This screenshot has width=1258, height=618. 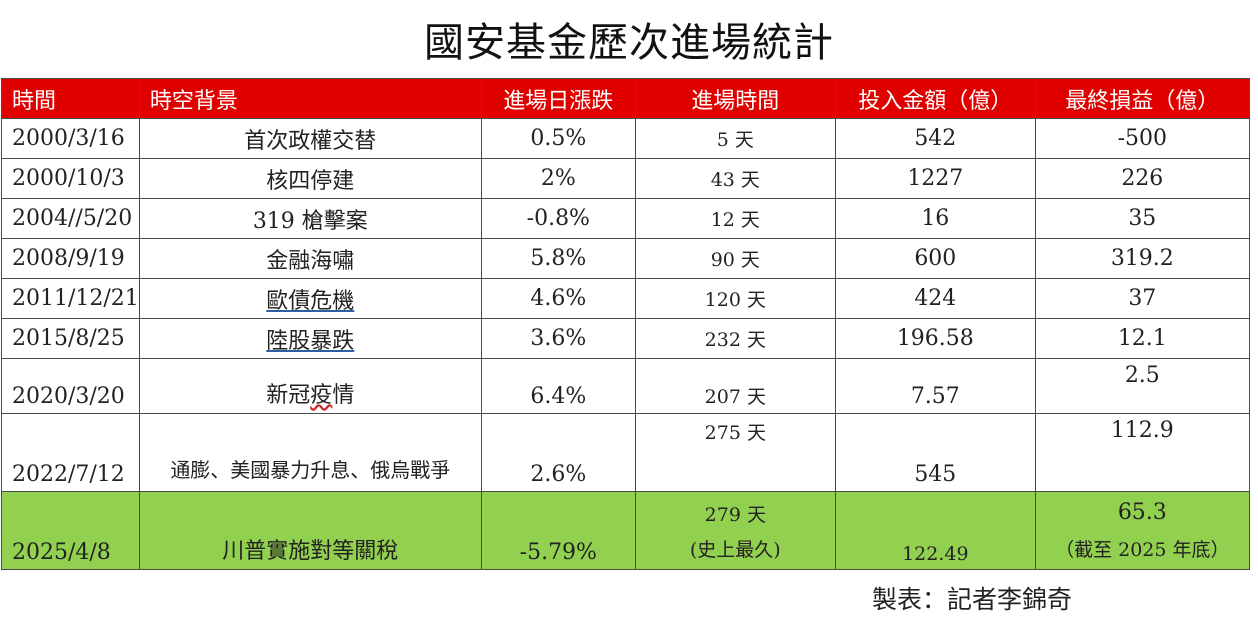 I want to click on background-text-b: 疫, so click(x=321, y=395).